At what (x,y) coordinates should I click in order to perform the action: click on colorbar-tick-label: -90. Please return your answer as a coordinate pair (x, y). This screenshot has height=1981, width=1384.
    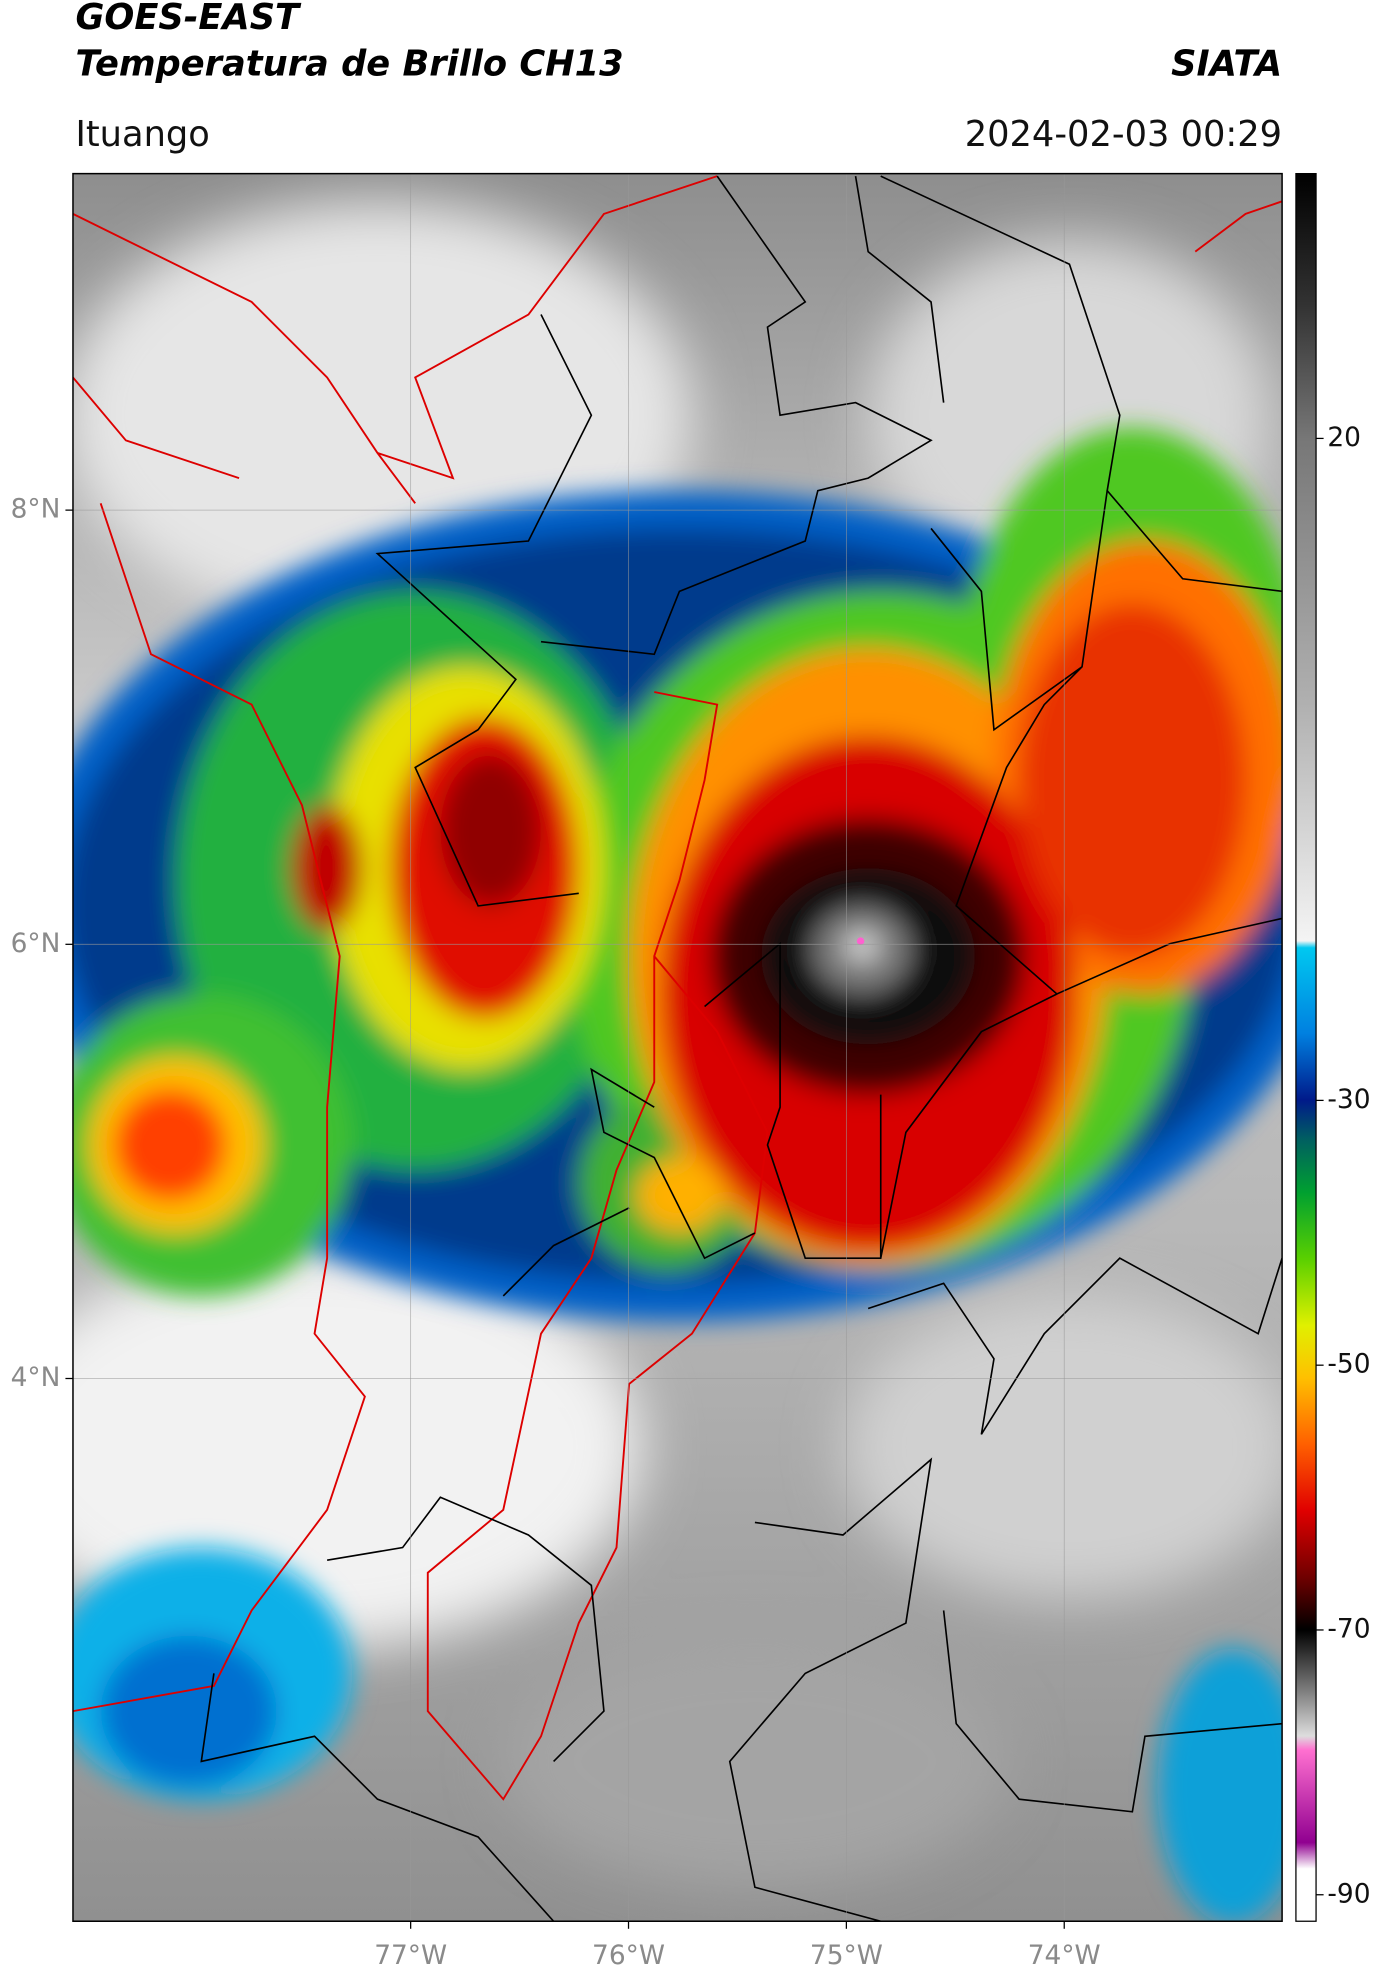
    Looking at the image, I should click on (1348, 1893).